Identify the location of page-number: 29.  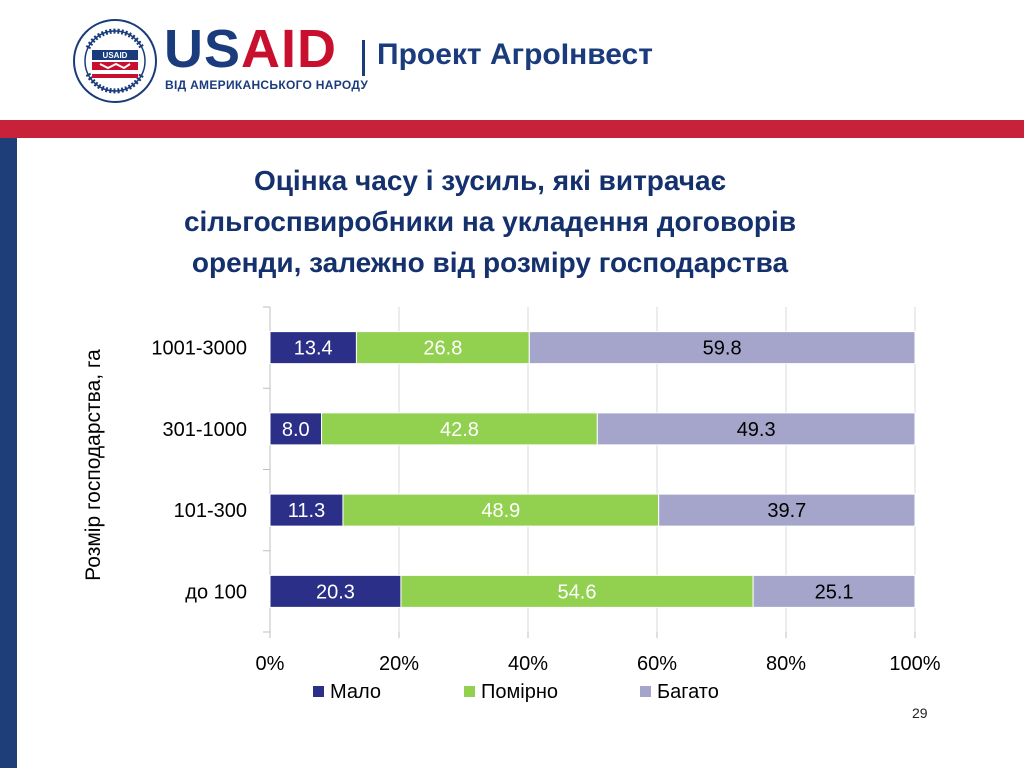
(920, 713).